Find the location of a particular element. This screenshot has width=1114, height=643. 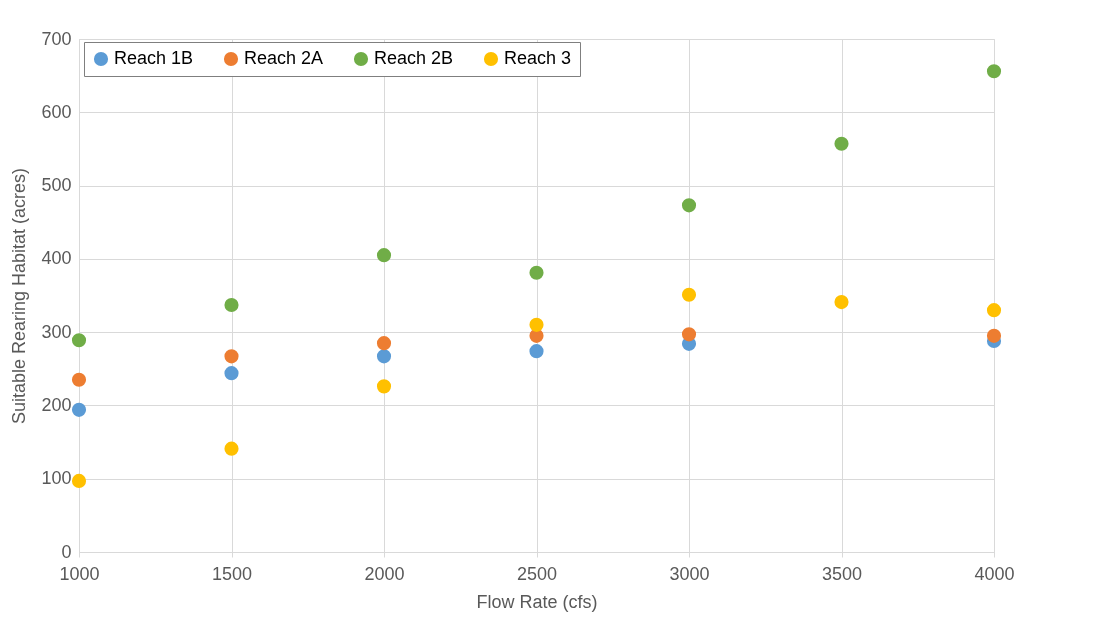

legend-label: Reach 2A is located at coordinates (284, 58).